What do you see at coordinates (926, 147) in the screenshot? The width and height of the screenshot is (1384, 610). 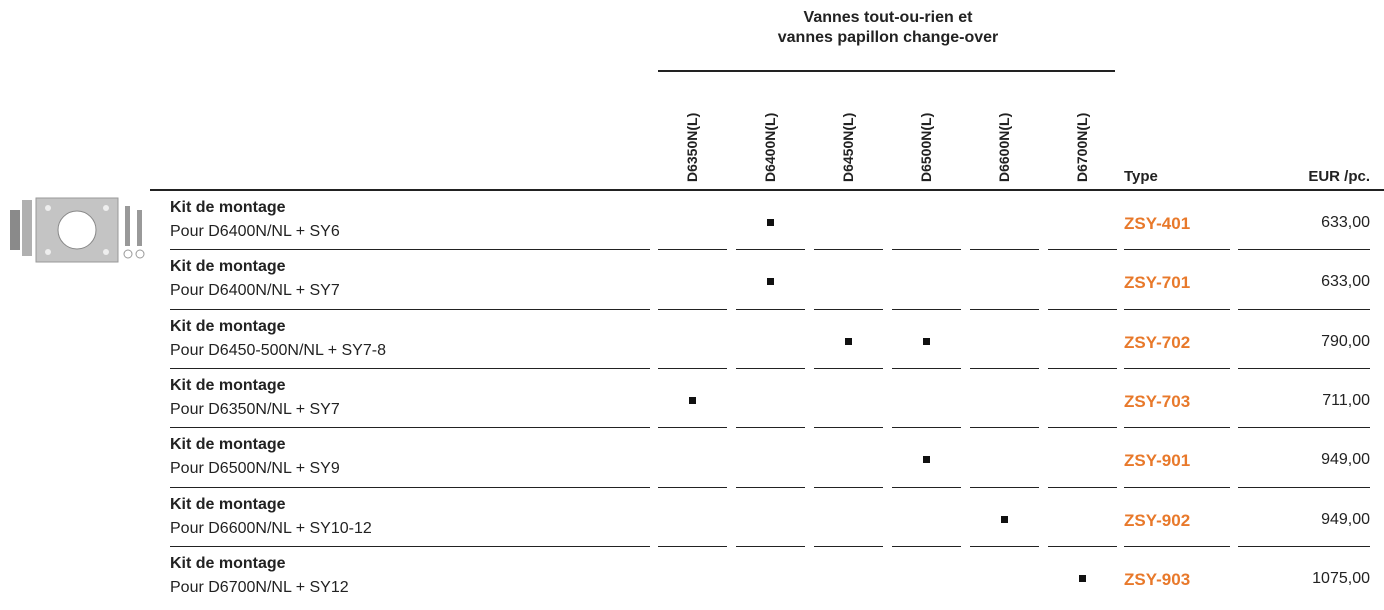 I see `column-header: D6500N(L)` at bounding box center [926, 147].